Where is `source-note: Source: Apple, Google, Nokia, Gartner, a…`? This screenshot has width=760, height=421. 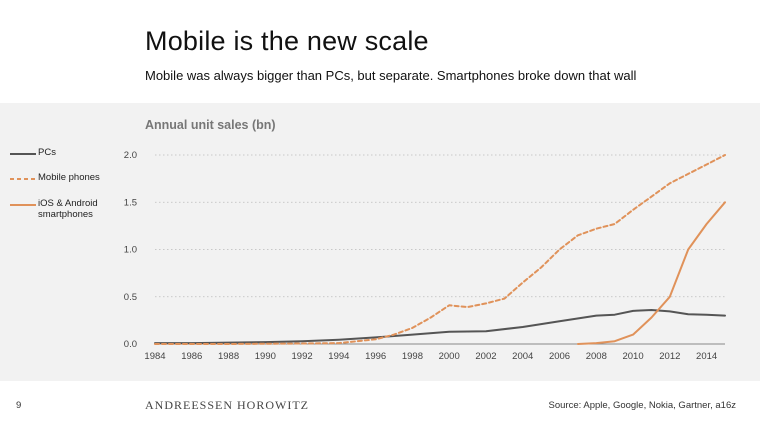
source-note: Source: Apple, Google, Nokia, Gartner, a… is located at coordinates (642, 405).